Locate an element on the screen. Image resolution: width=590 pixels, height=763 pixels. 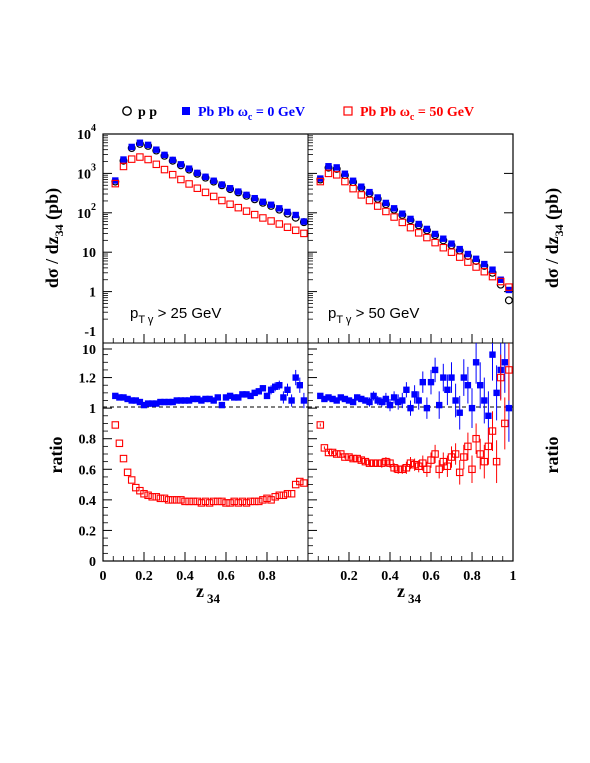
y-tick-label-top-exponent: 3 is located at coordinates (93, 167).